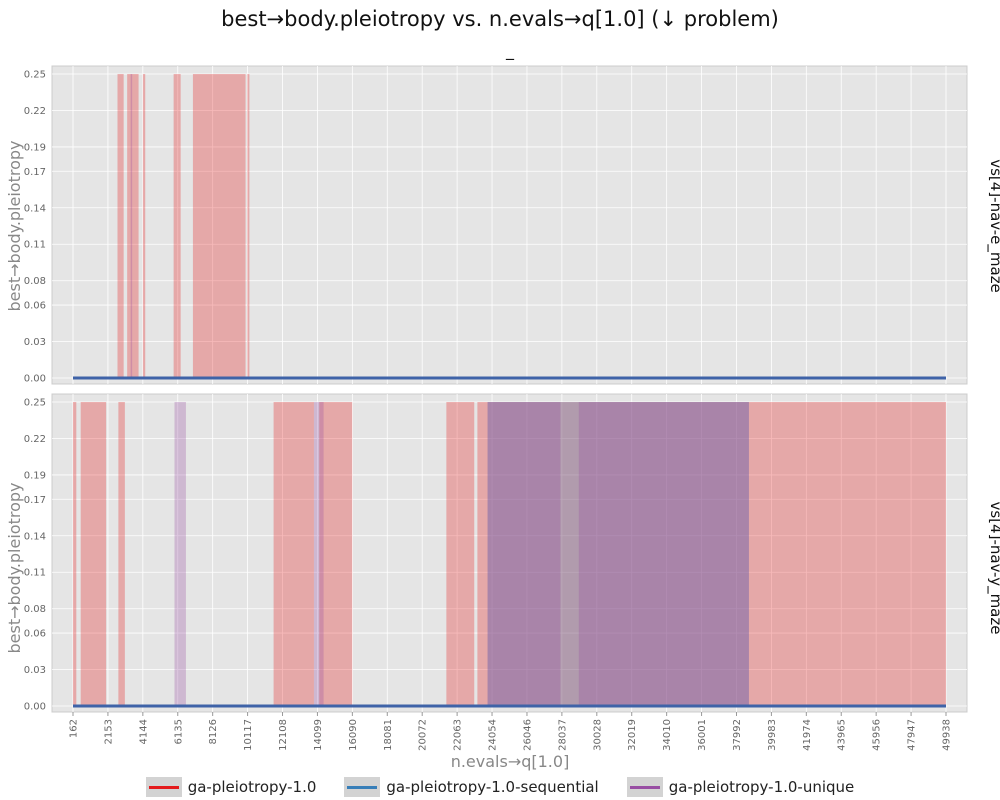  I want to click on x-tick-label: 24054, so click(493, 735).